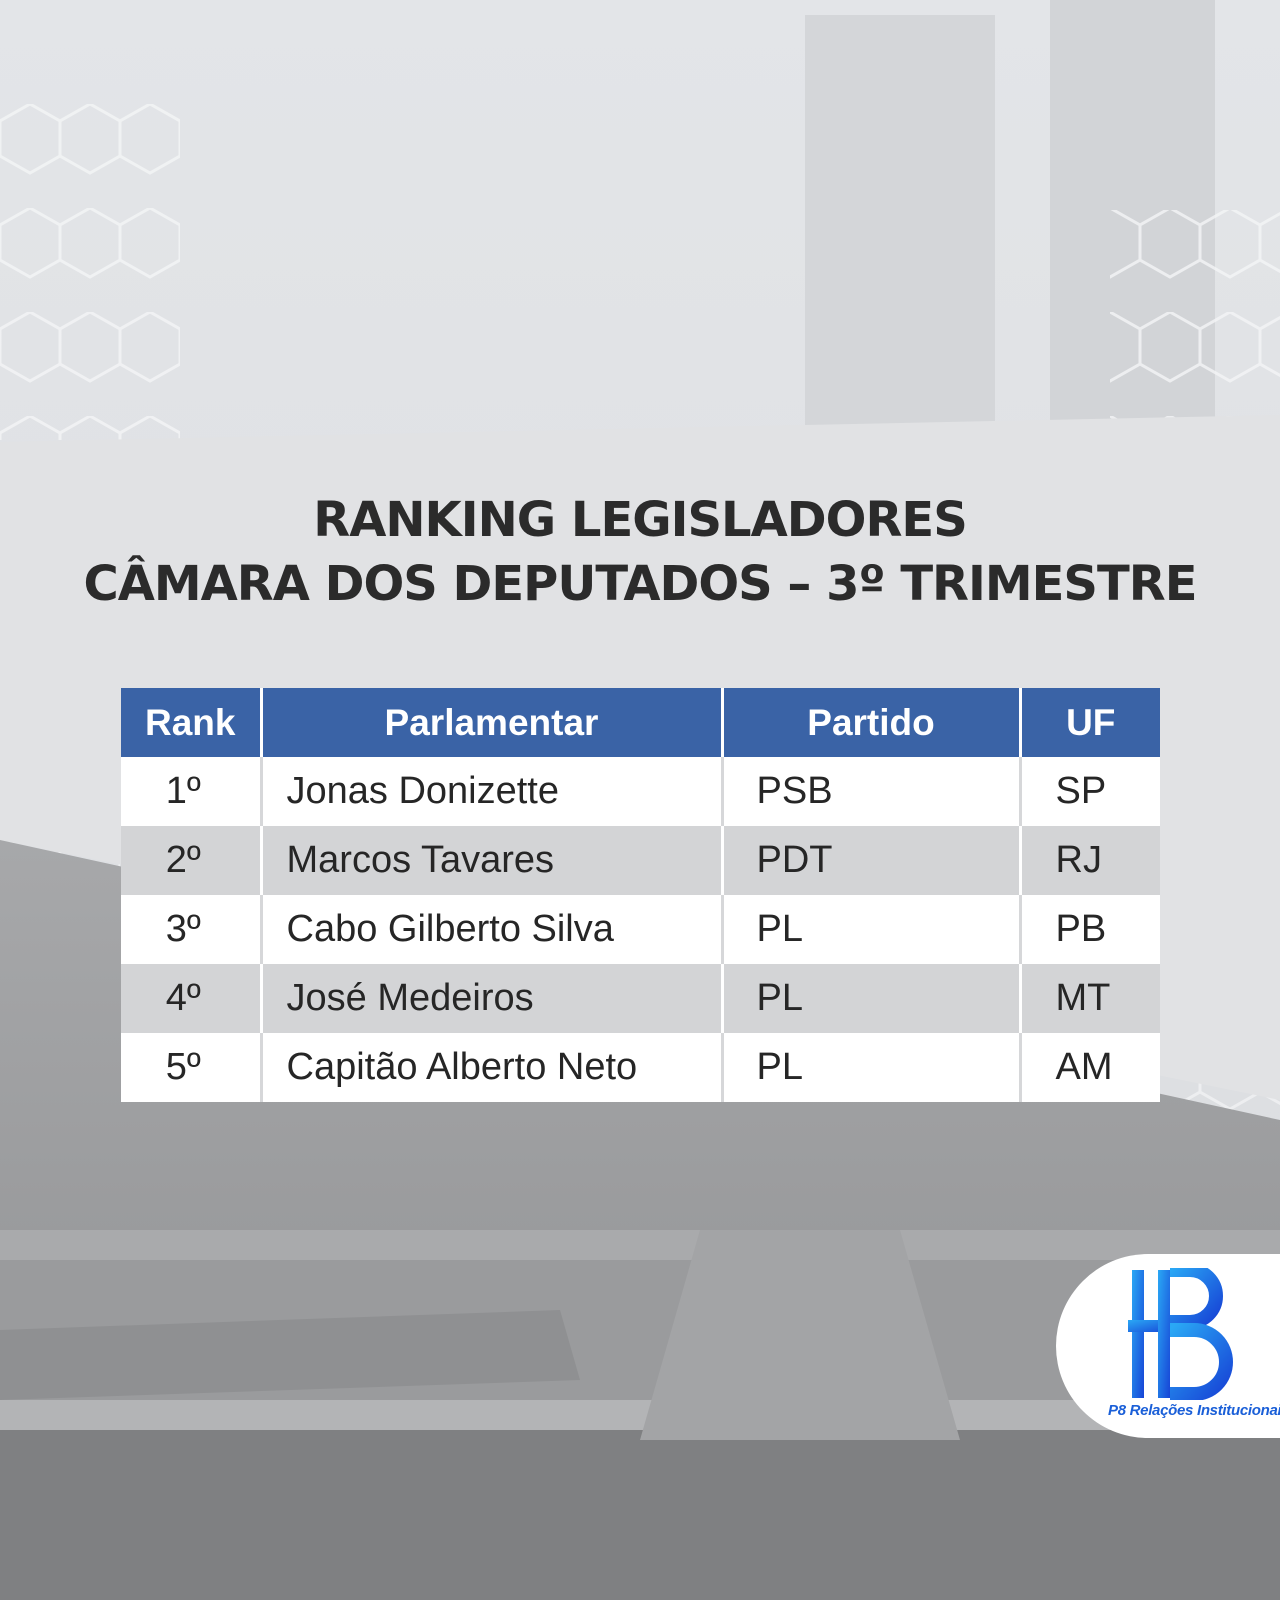 This screenshot has height=1600, width=1280. Describe the element at coordinates (1089, 1067) in the screenshot. I see `uf-cell: AM` at that location.